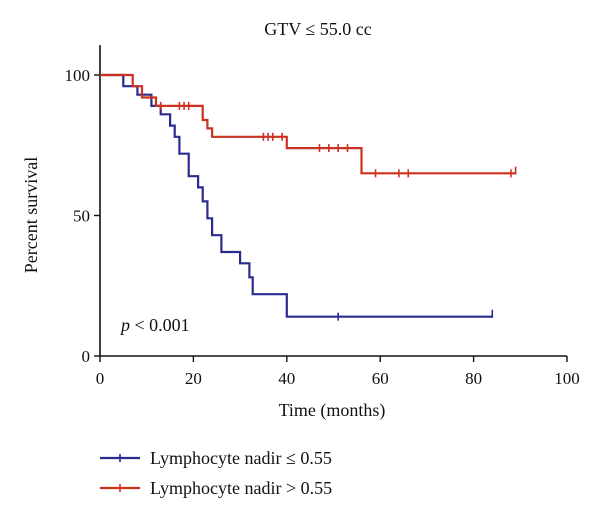 This screenshot has height=519, width=600. Describe the element at coordinates (78, 75) in the screenshot. I see `y-tick-label: 100` at that location.